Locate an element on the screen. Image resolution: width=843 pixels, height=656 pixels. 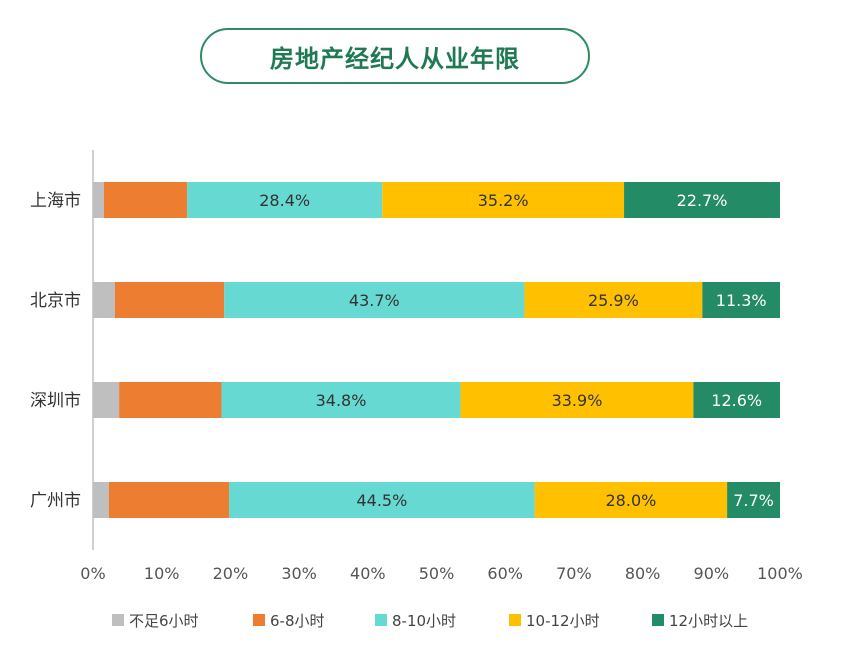
data-label: 22.7% is located at coordinates (702, 200).